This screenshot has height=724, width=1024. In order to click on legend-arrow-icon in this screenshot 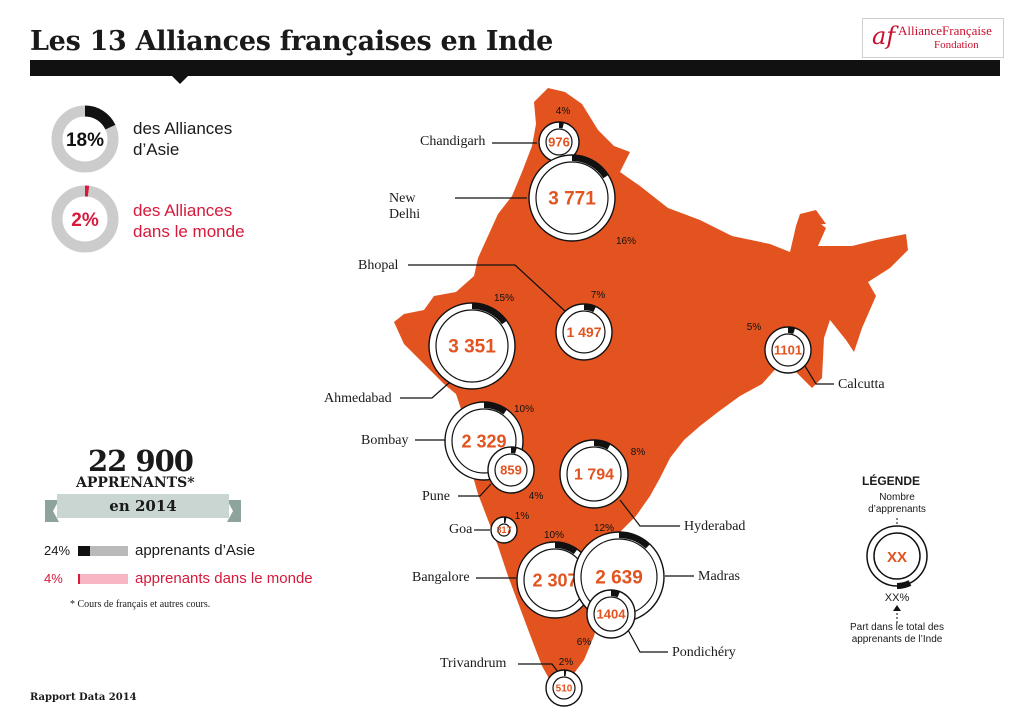, I will do `click(897, 614)`.